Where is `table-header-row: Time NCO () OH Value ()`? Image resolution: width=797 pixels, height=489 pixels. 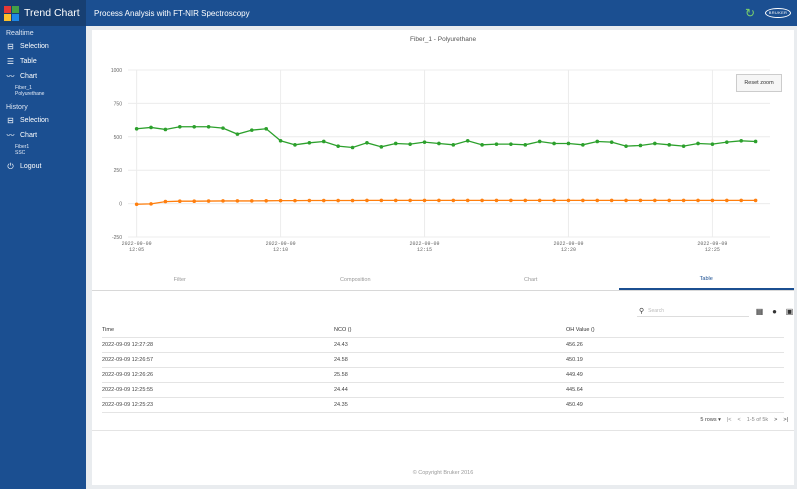
table-header-row: Time NCO () OH Value () is located at coordinates (443, 330).